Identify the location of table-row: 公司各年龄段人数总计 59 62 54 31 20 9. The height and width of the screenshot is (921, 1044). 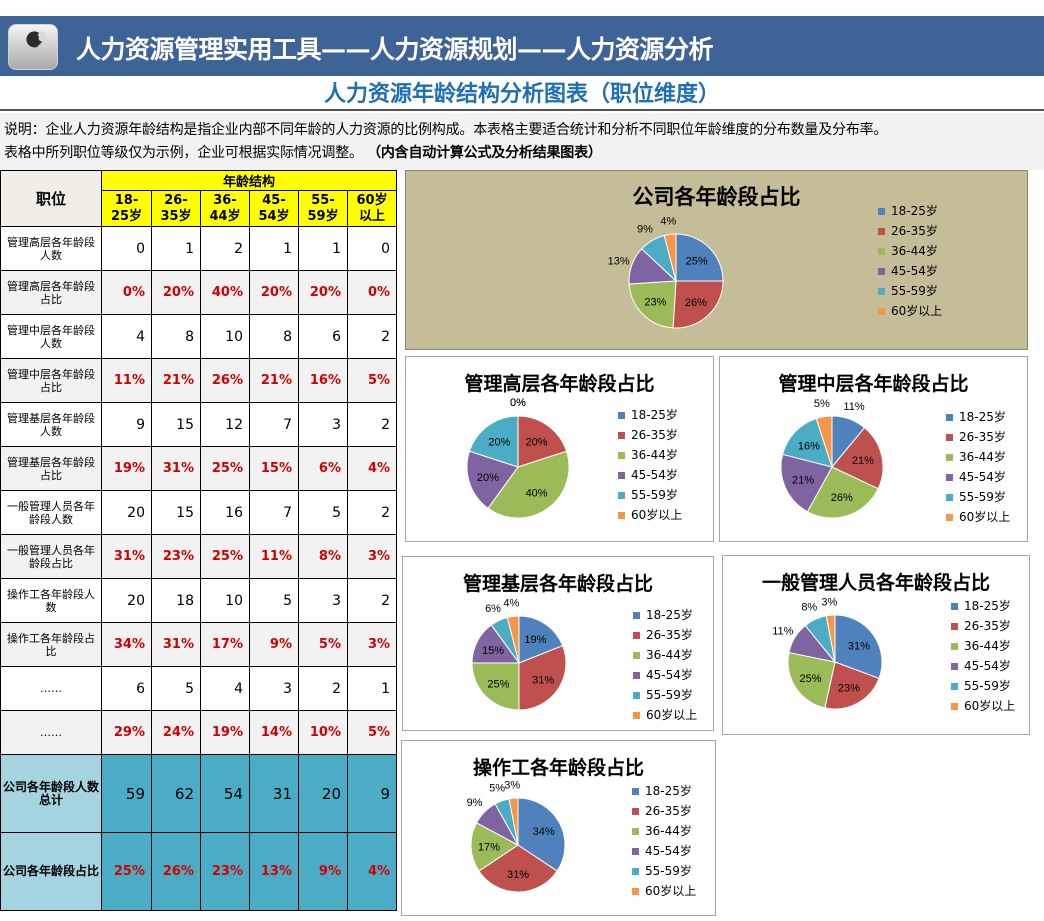
(199, 793).